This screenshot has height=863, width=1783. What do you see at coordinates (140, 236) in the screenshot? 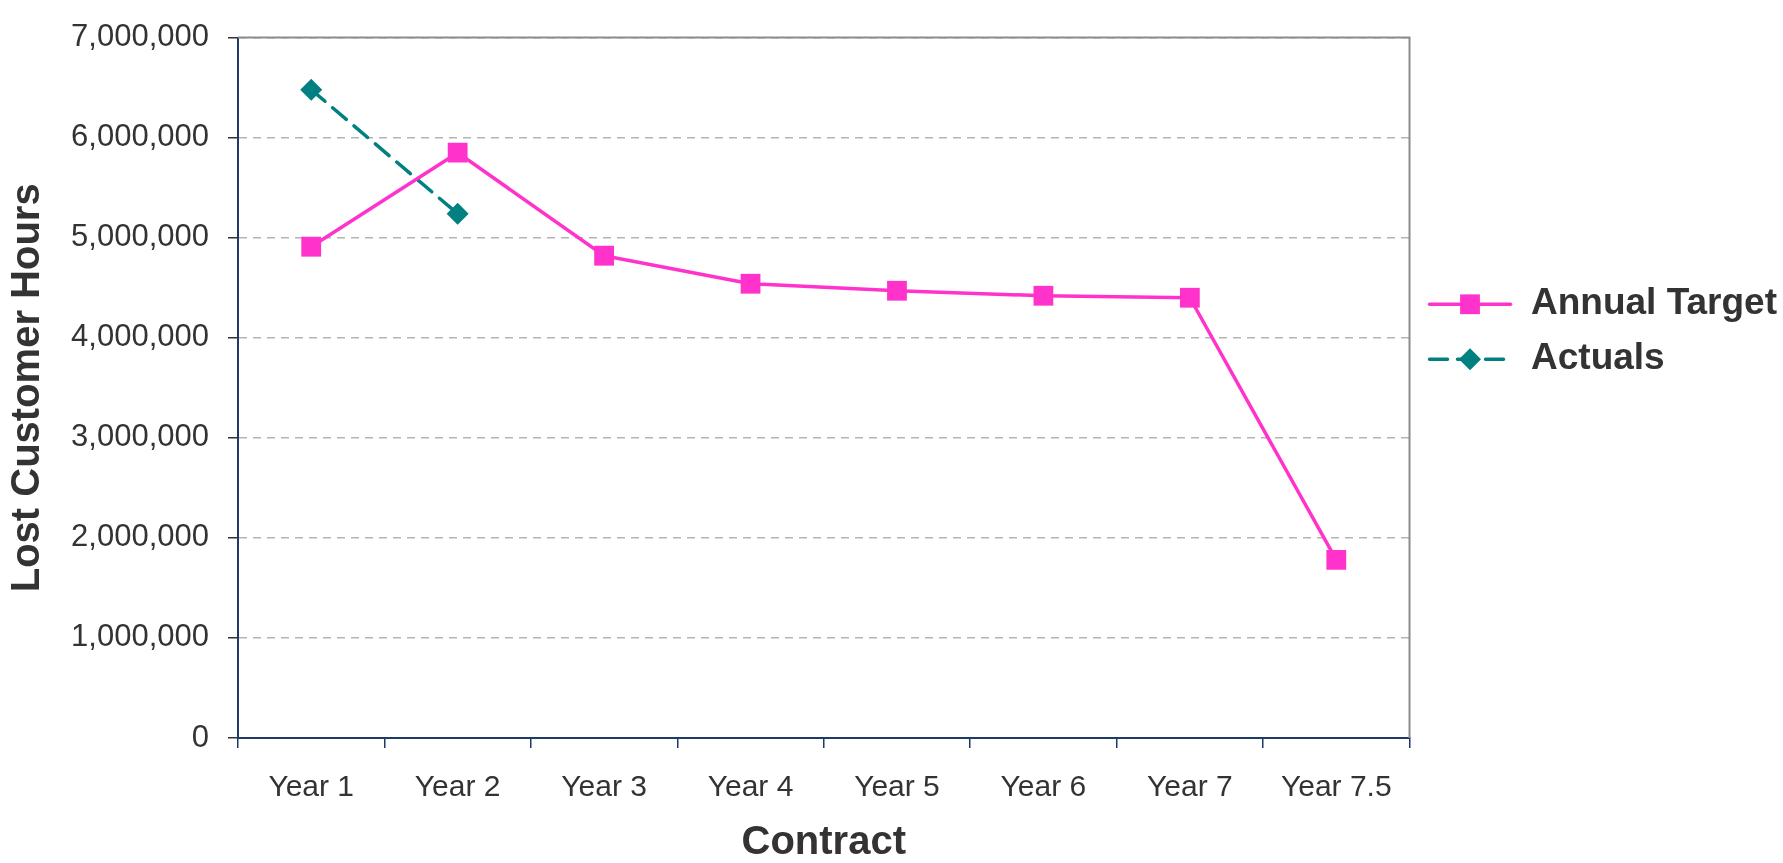
I see `y-tick-label: 5,000,000` at bounding box center [140, 236].